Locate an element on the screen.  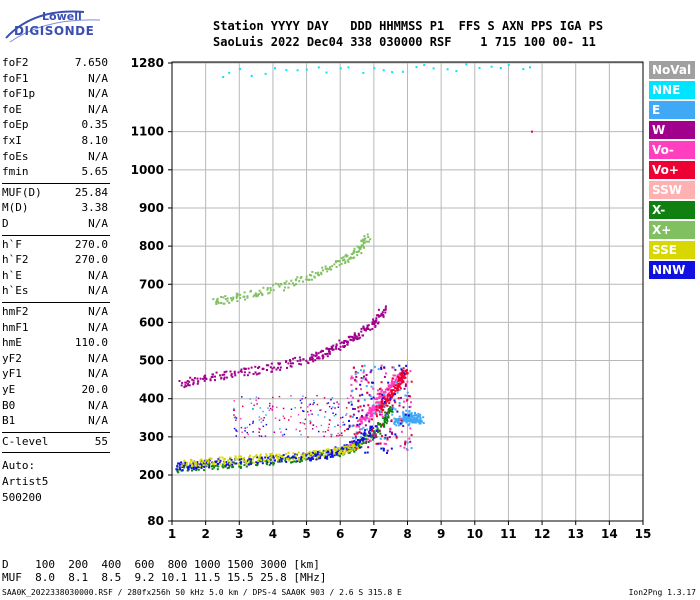
x-tick-label: 7 is located at coordinates (374, 534).